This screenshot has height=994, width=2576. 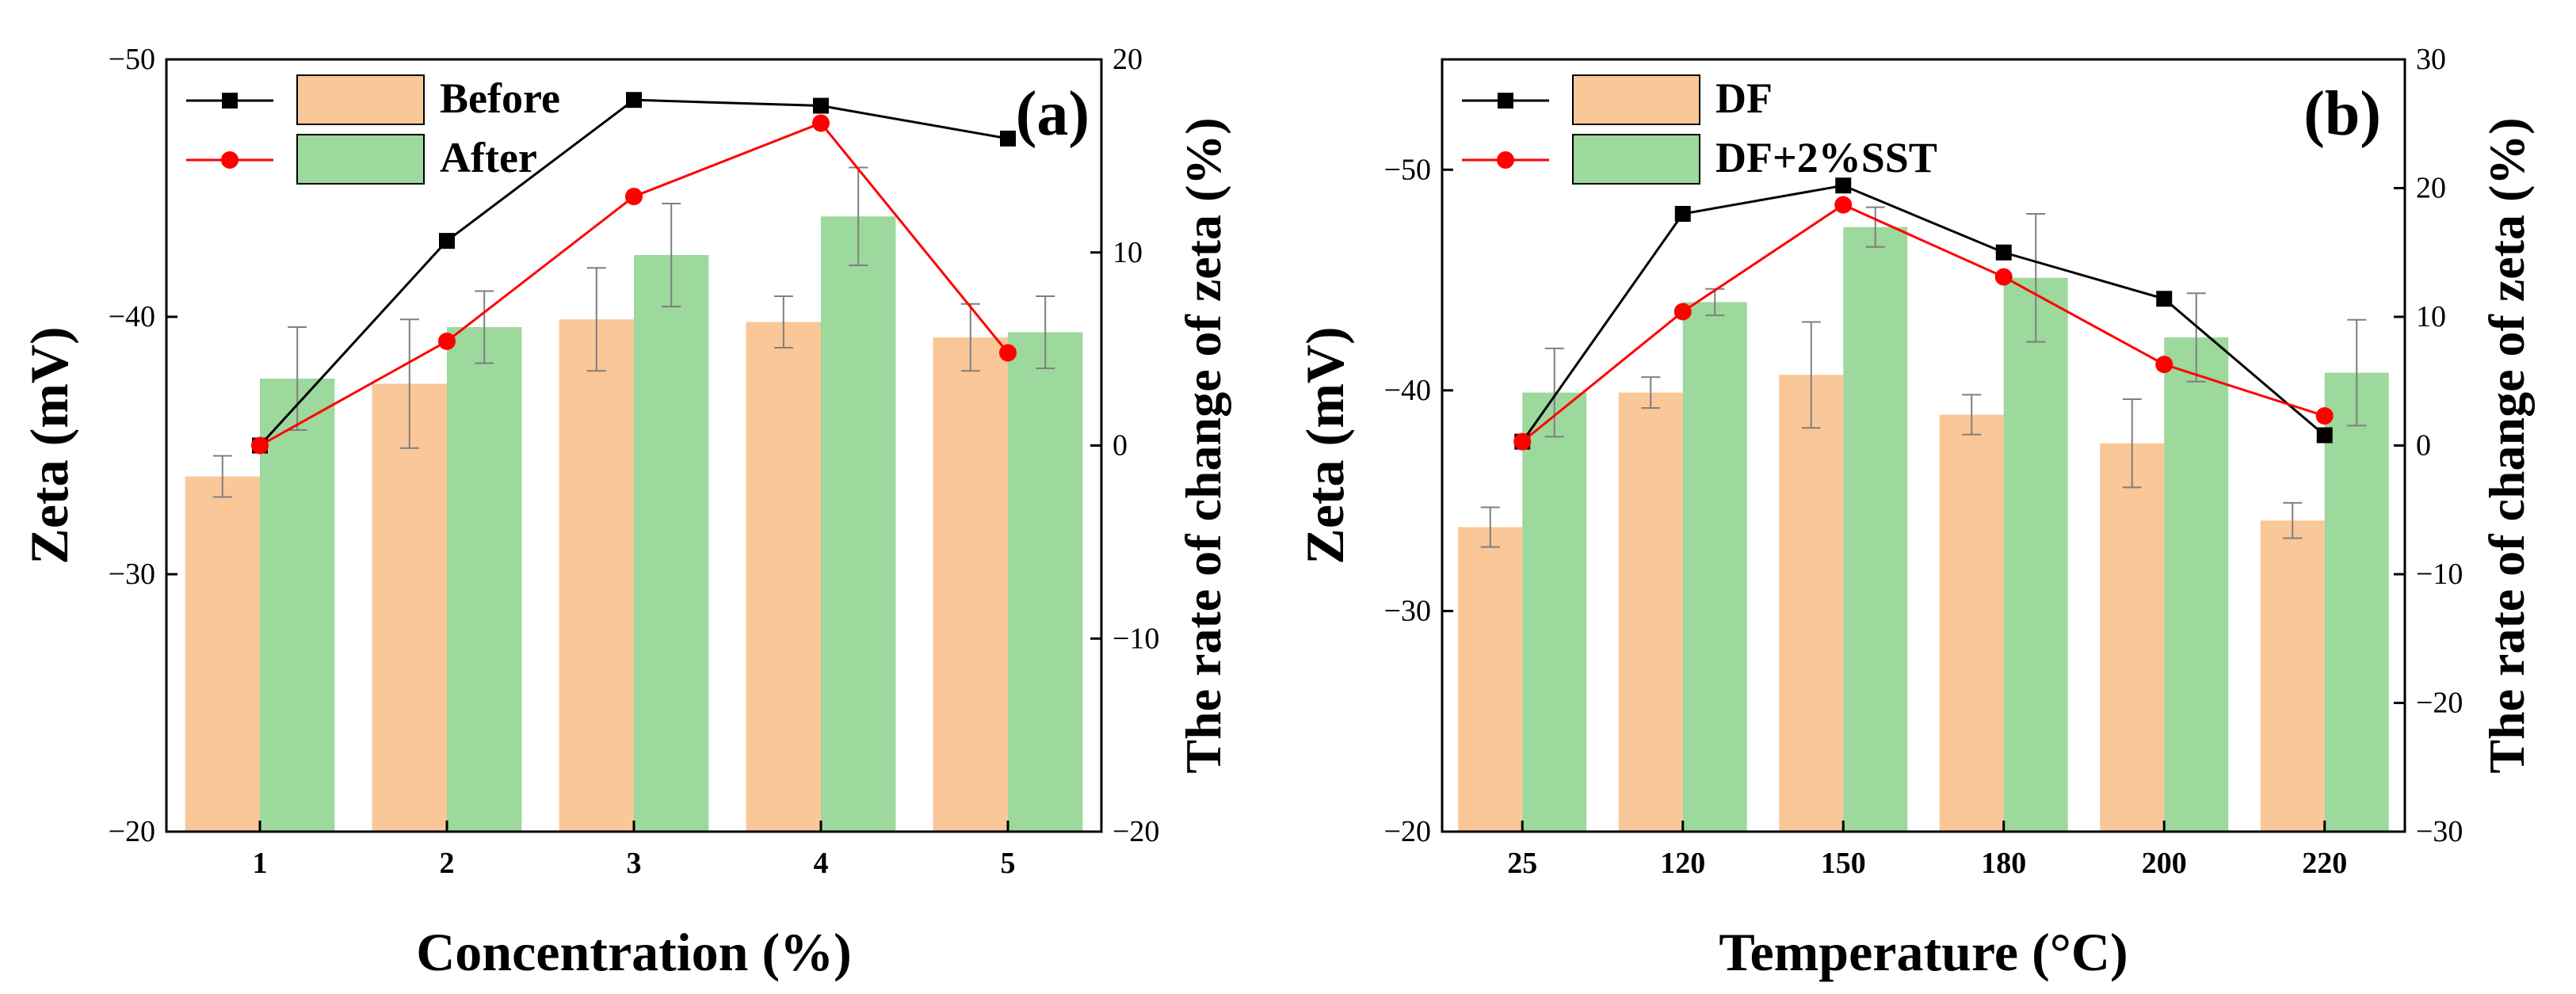 What do you see at coordinates (2431, 59) in the screenshot?
I see `y2-tick-label: 30` at bounding box center [2431, 59].